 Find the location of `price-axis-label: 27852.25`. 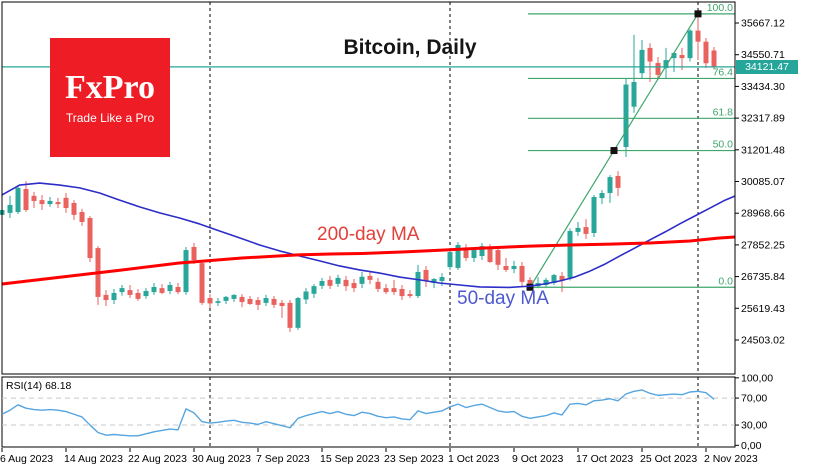

price-axis-label: 27852.25 is located at coordinates (763, 245).